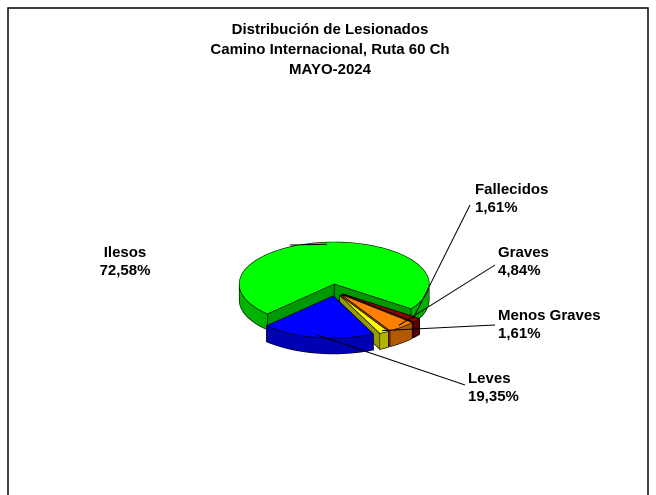 Image resolution: width=656 pixels, height=495 pixels. Describe the element at coordinates (519, 270) in the screenshot. I see `slice-value-label: 4,84%` at that location.